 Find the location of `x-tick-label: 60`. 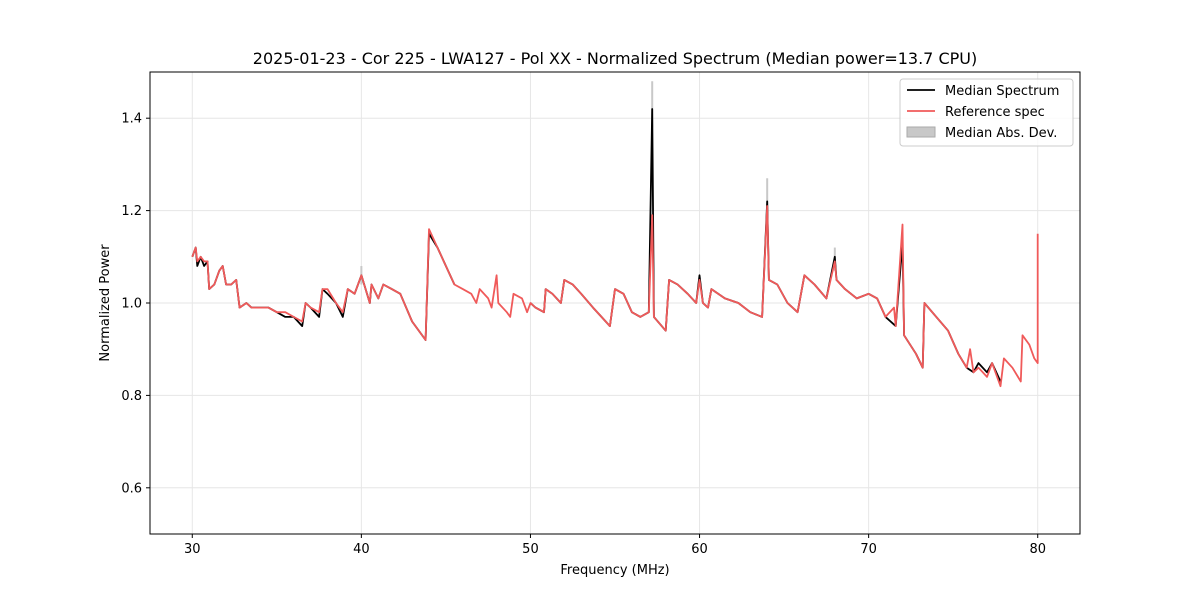

x-tick-label: 60 is located at coordinates (699, 549).